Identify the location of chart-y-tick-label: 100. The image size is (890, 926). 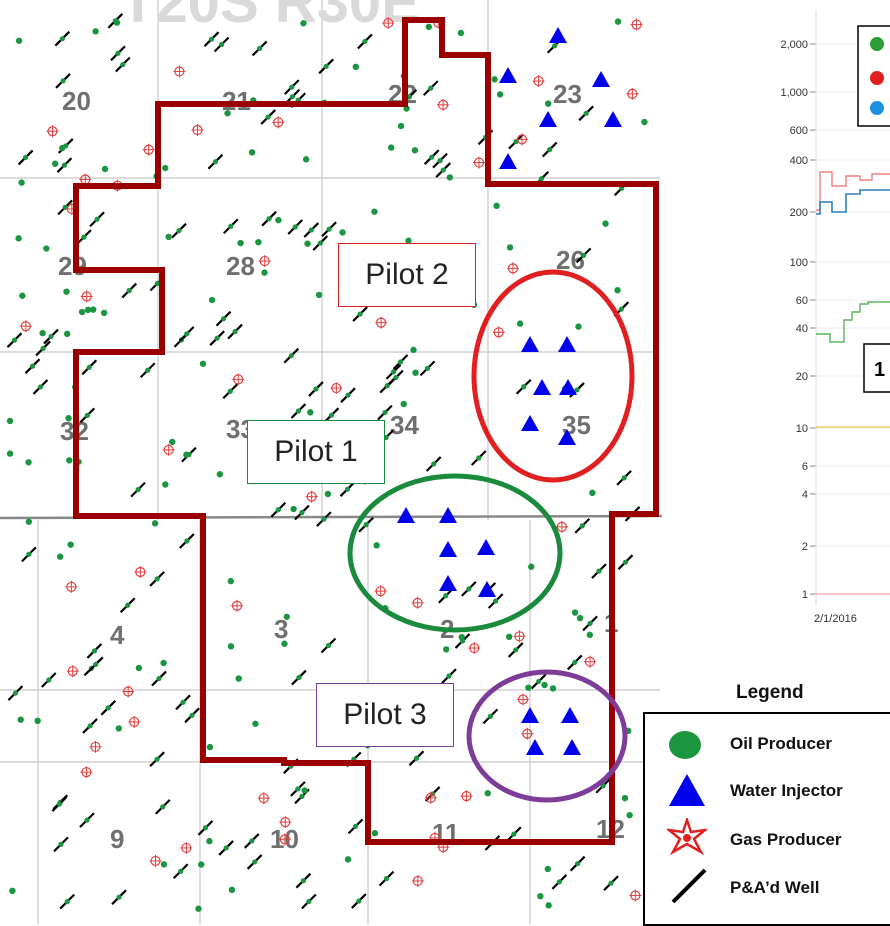
(799, 263).